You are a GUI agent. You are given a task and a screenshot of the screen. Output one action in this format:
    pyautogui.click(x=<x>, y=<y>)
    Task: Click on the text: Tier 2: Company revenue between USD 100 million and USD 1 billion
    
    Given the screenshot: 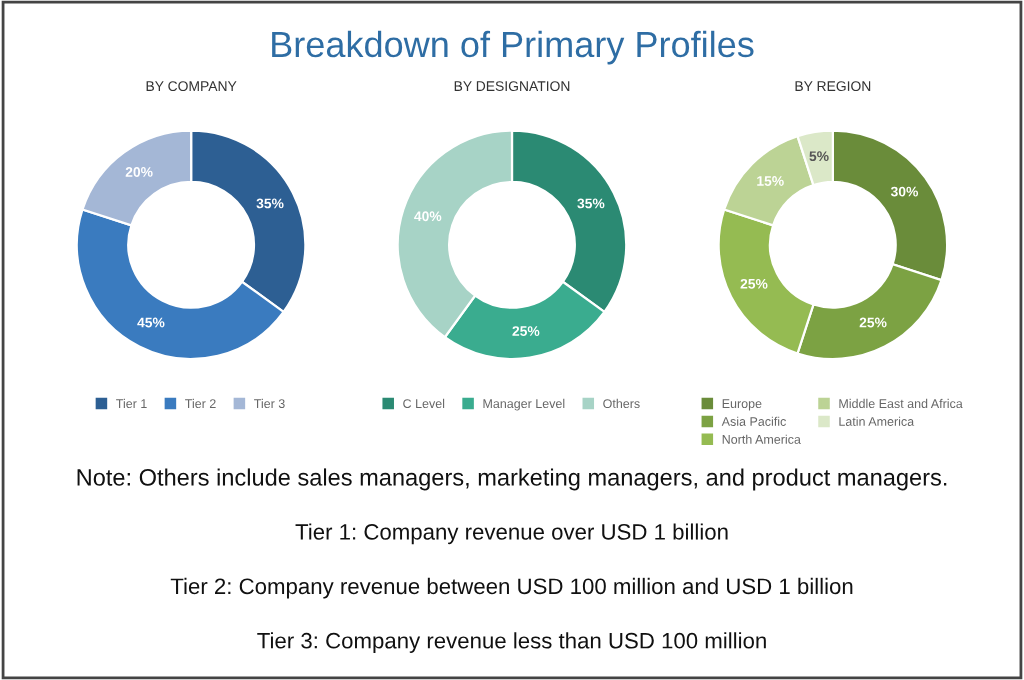 What is the action you would take?
    pyautogui.click(x=511, y=588)
    